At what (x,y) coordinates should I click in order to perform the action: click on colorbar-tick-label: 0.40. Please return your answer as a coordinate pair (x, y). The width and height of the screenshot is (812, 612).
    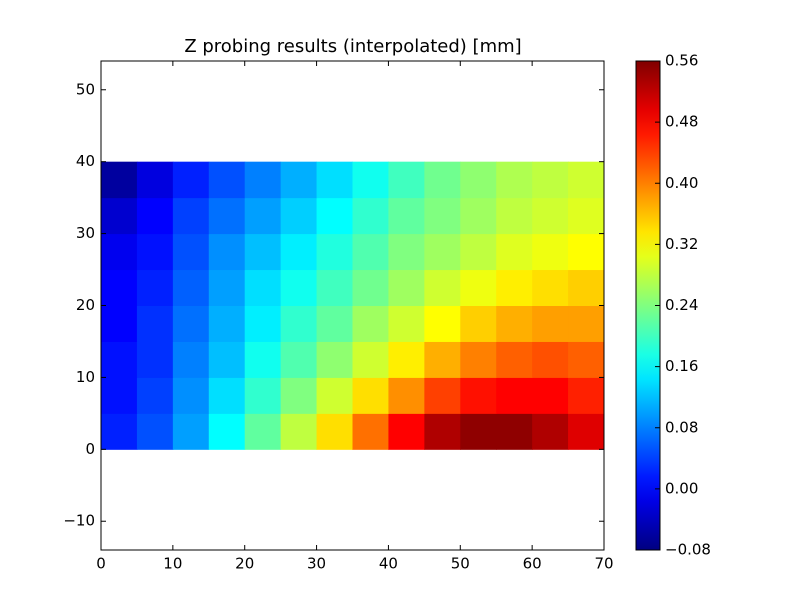
    Looking at the image, I should click on (681, 183).